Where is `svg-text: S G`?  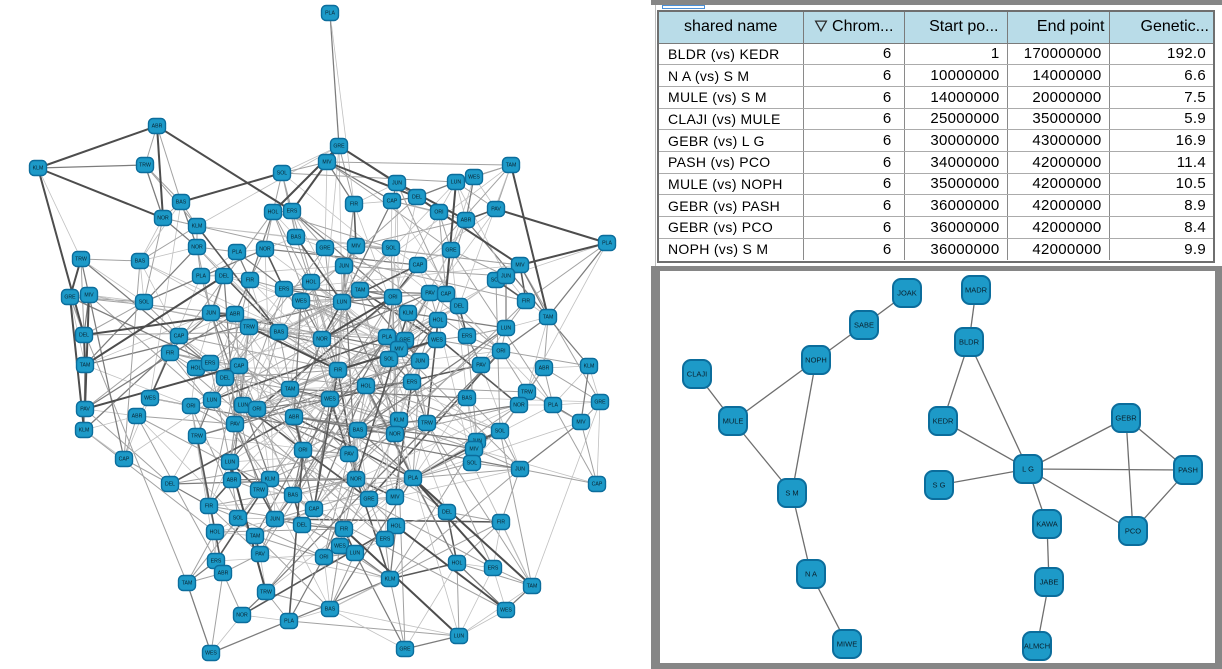 svg-text: S G is located at coordinates (939, 485).